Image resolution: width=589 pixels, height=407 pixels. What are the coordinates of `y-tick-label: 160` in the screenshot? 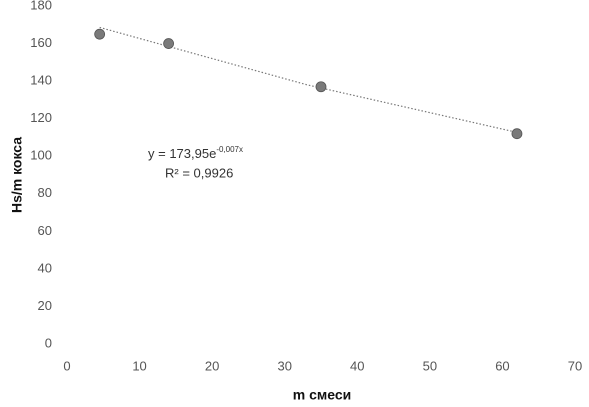 It's located at (41, 42).